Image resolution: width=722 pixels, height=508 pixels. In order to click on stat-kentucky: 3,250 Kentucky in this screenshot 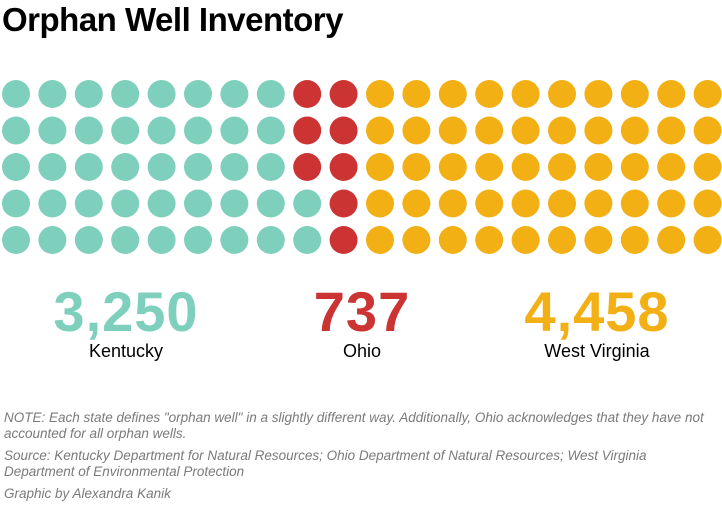, I will do `click(126, 322)`.